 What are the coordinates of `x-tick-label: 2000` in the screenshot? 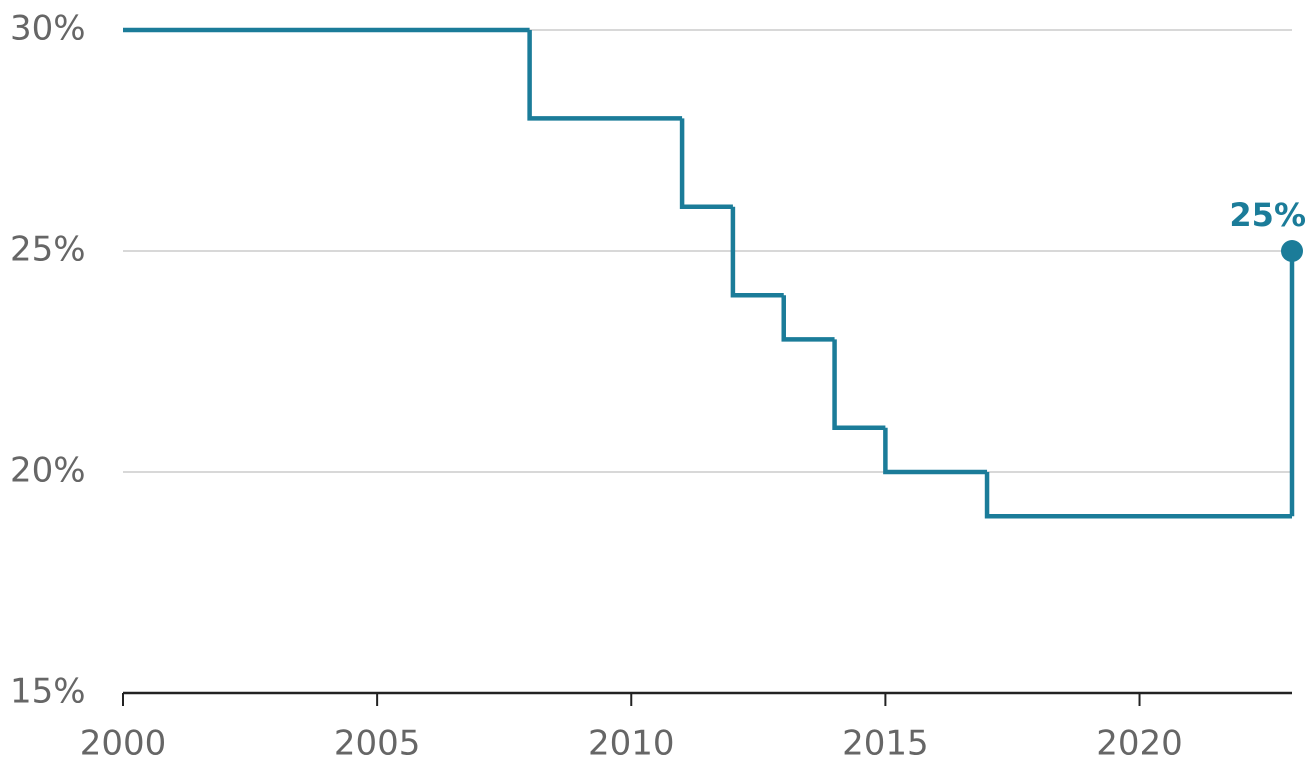 It's located at (123, 744).